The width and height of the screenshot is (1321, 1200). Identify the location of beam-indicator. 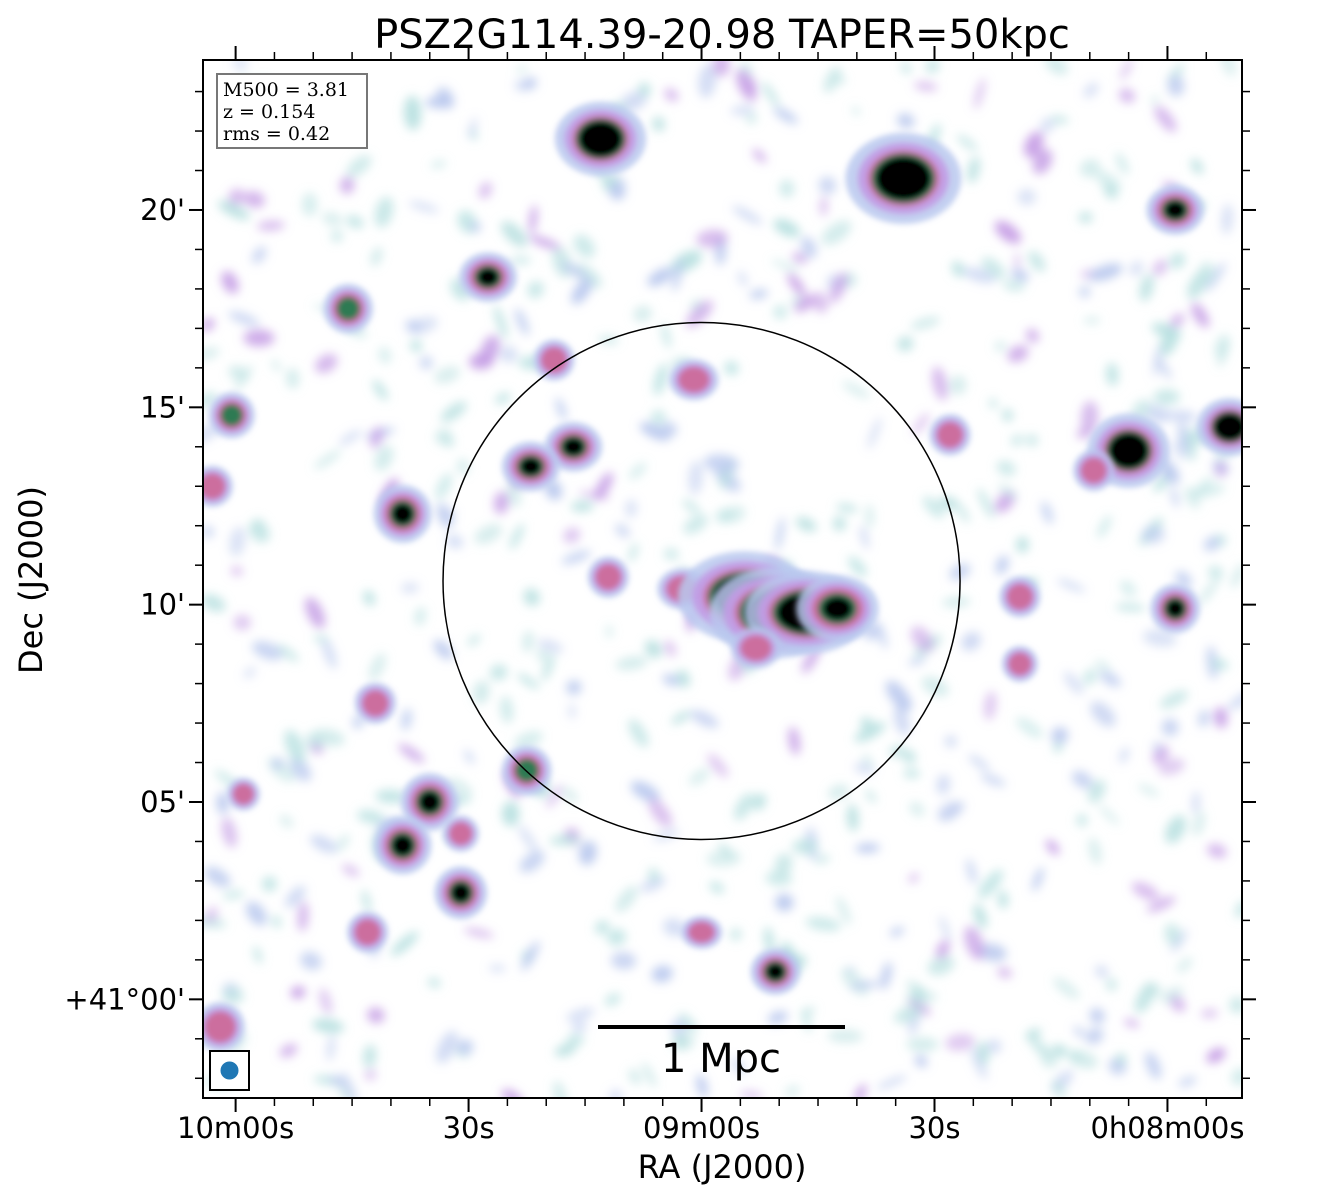
(229, 1070).